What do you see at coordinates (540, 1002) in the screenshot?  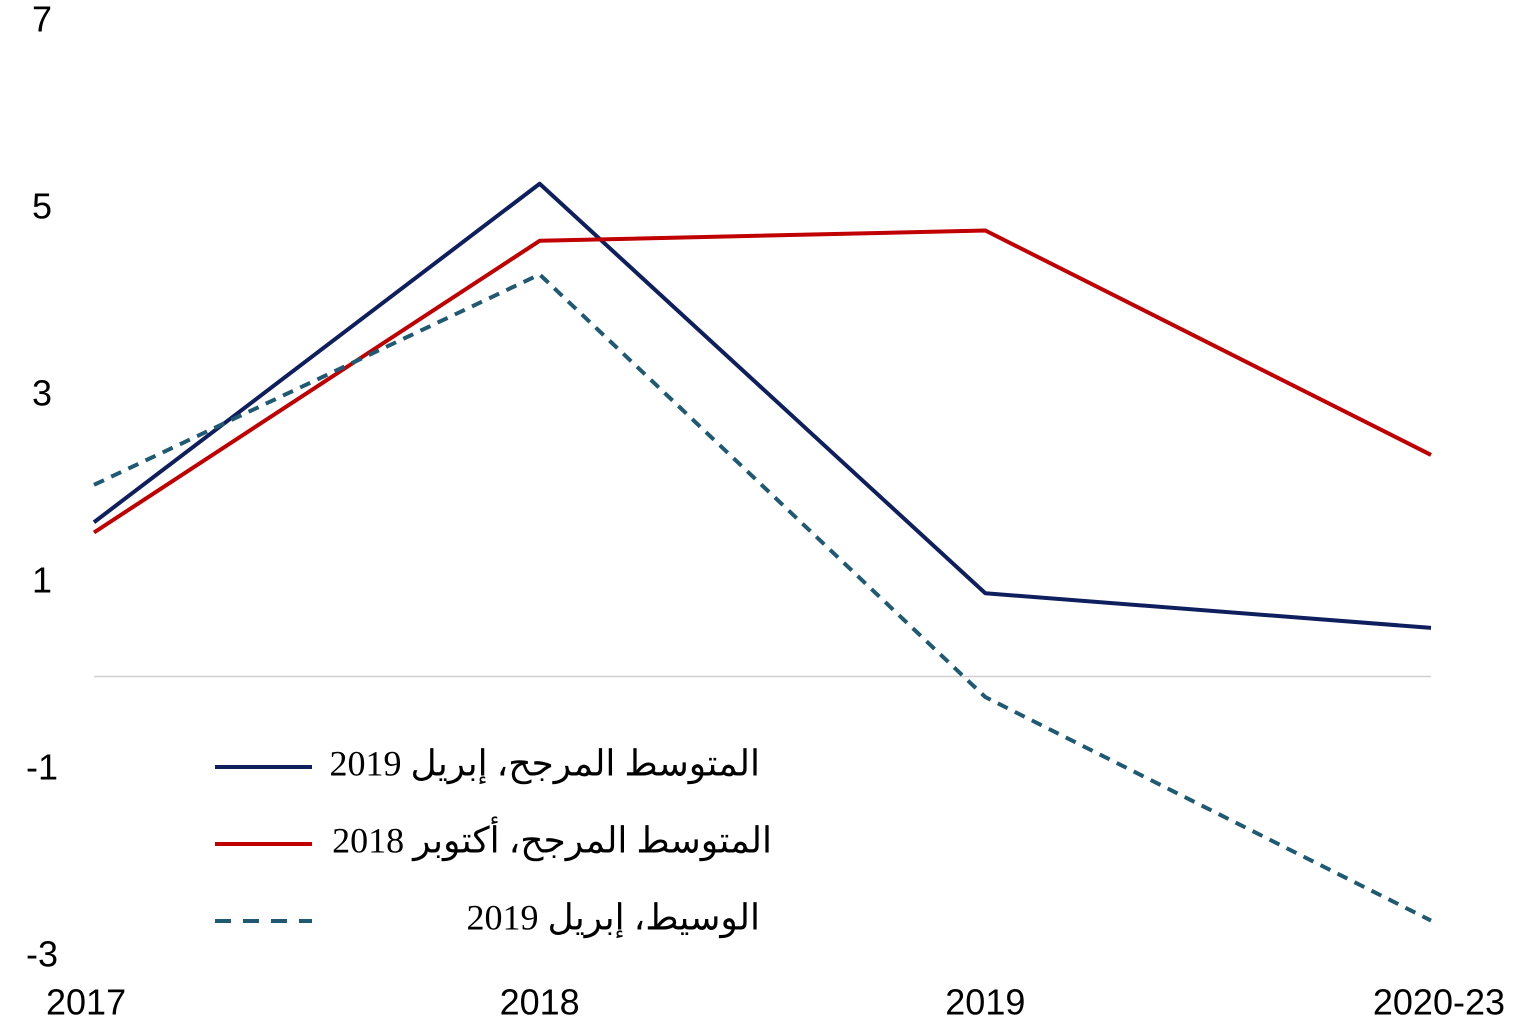 I see `x-tick-label: 2018` at bounding box center [540, 1002].